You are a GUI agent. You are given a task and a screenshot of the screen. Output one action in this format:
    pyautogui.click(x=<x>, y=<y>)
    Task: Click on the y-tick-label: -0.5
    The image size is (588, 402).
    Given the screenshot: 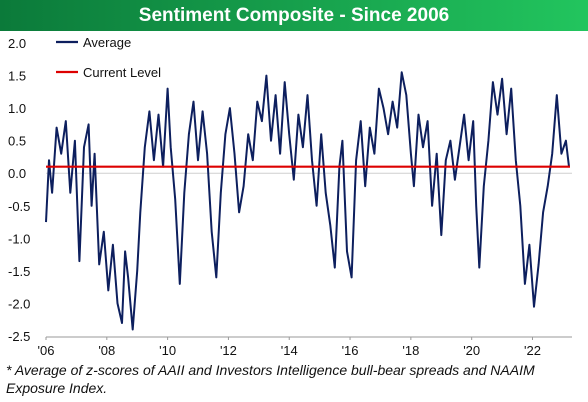 What is the action you would take?
    pyautogui.click(x=19, y=206)
    